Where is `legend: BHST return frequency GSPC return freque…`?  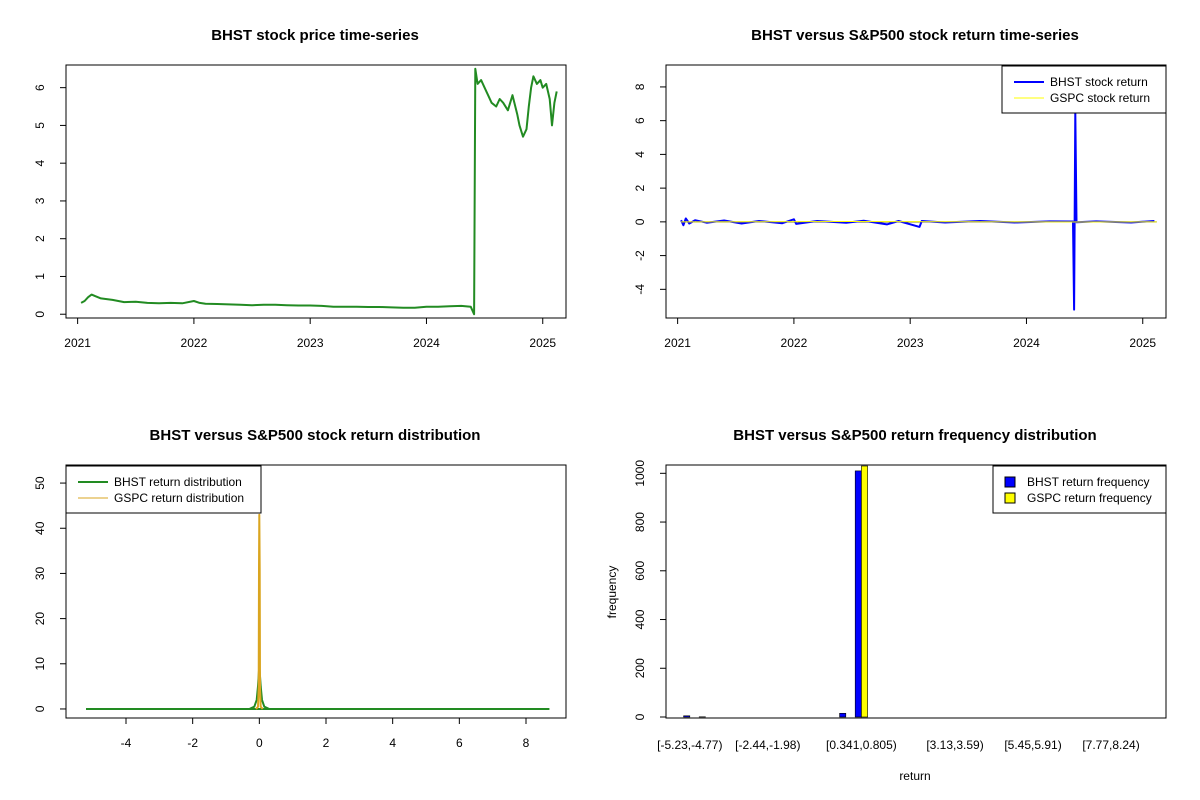 legend: BHST return frequency GSPC return freque… is located at coordinates (1079, 489).